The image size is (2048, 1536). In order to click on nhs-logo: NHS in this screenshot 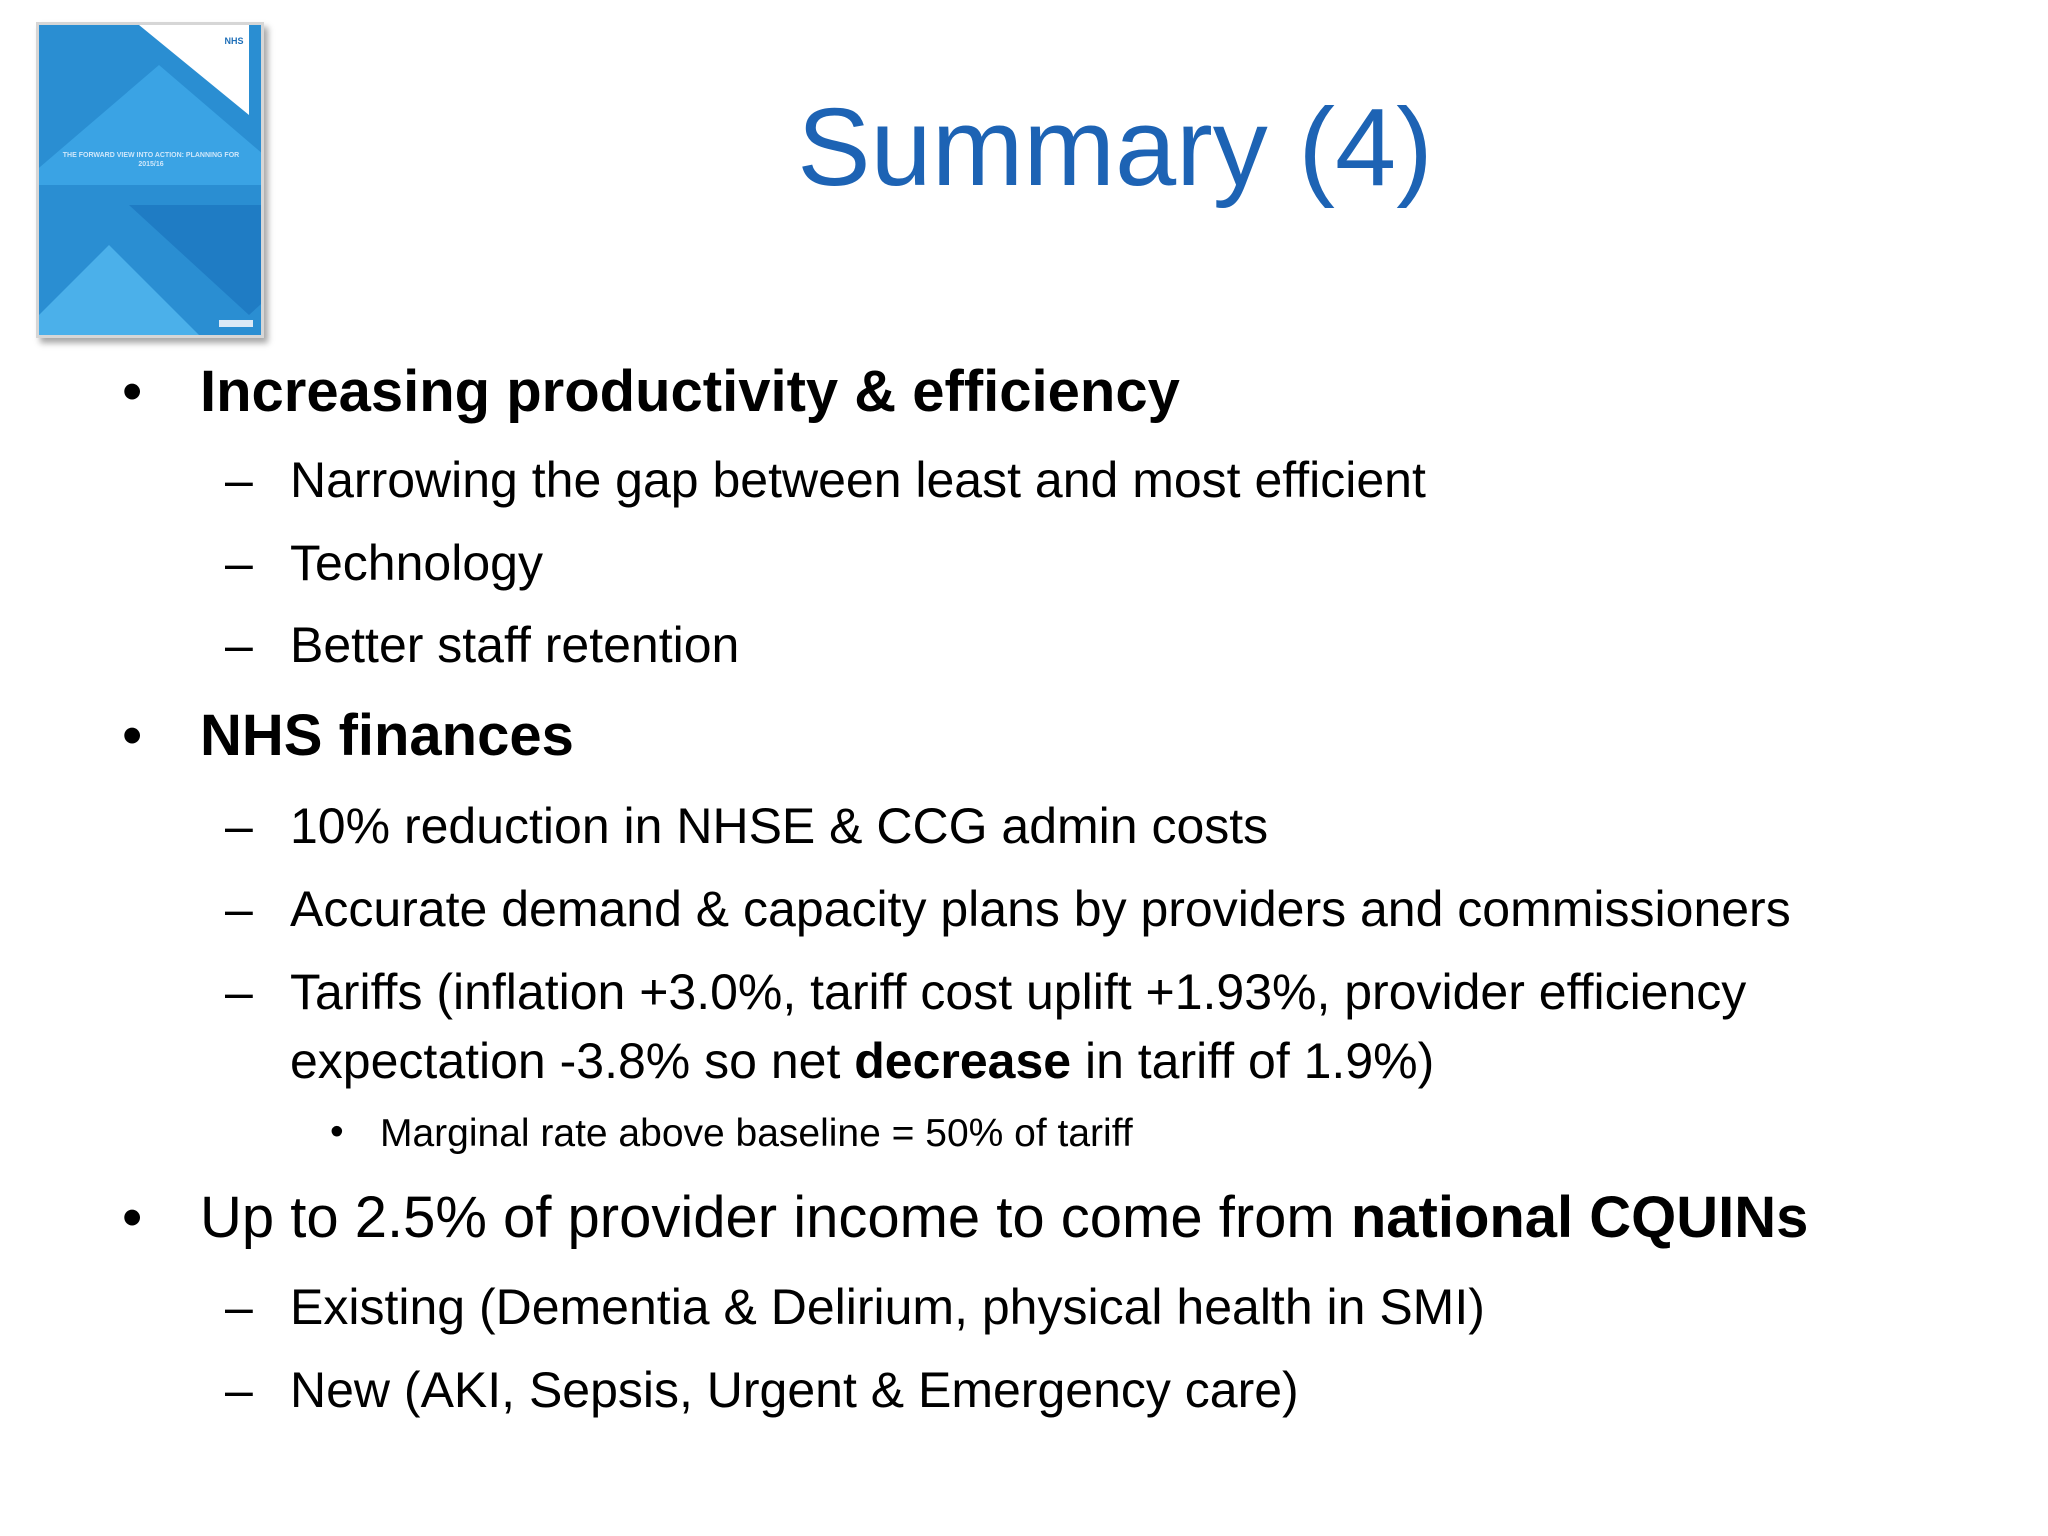, I will do `click(234, 41)`.